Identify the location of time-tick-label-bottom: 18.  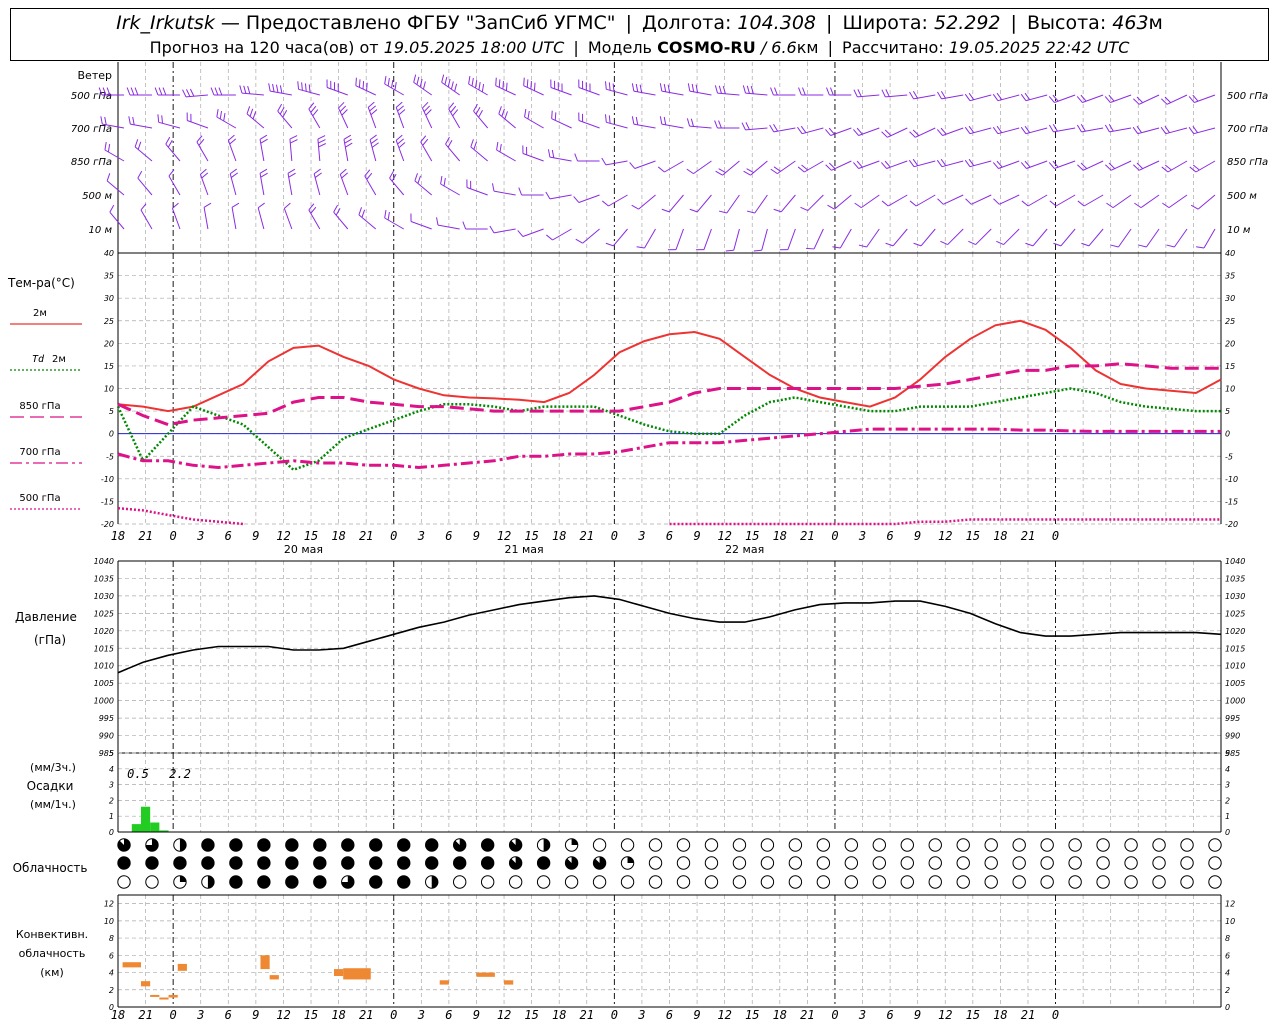
(118, 1015).